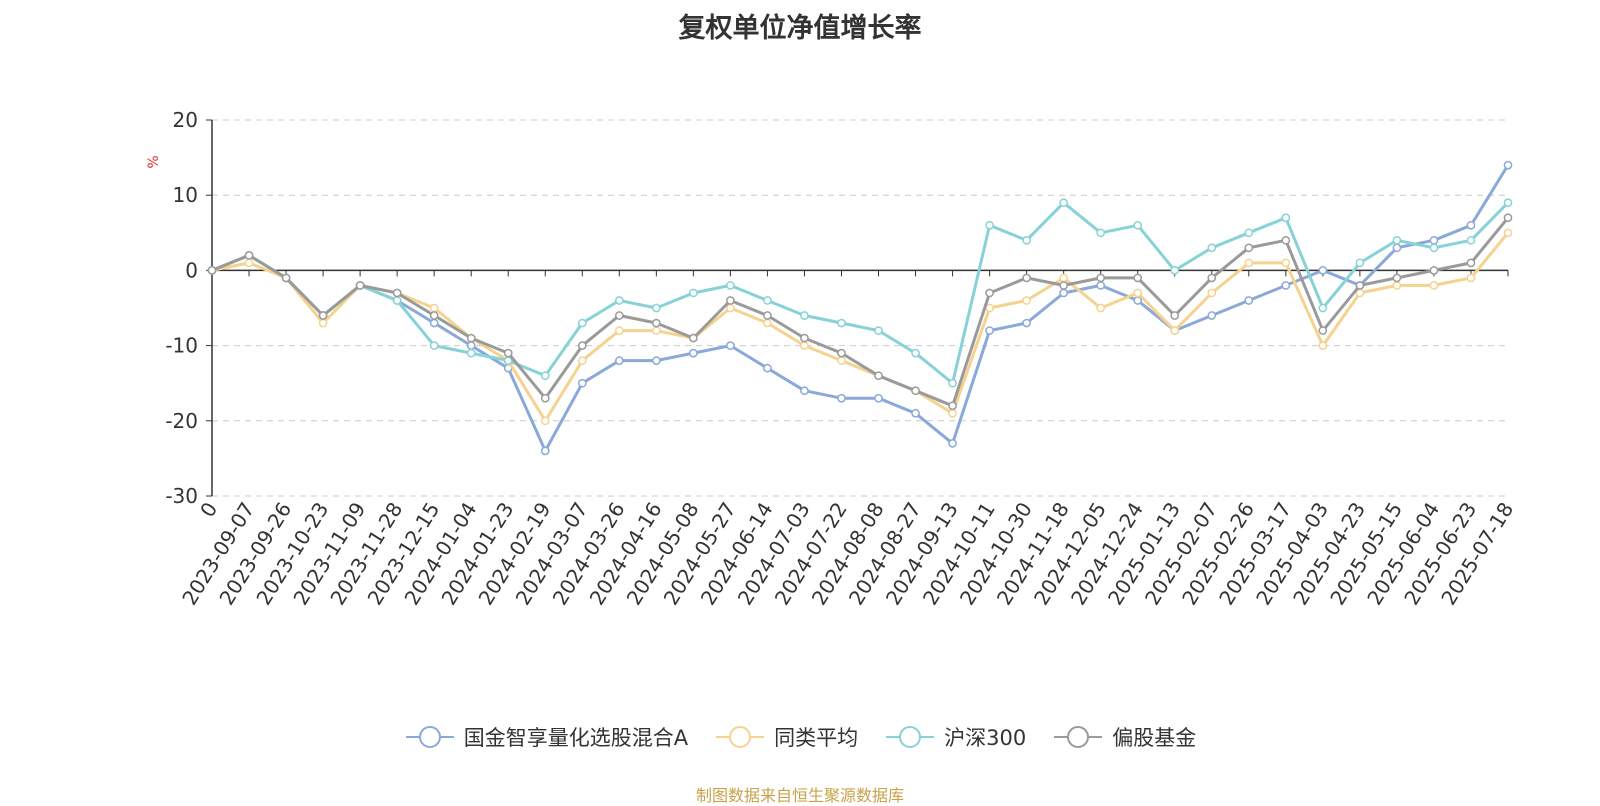 The width and height of the screenshot is (1600, 806). I want to click on y-tick-label: 10, so click(185, 195).